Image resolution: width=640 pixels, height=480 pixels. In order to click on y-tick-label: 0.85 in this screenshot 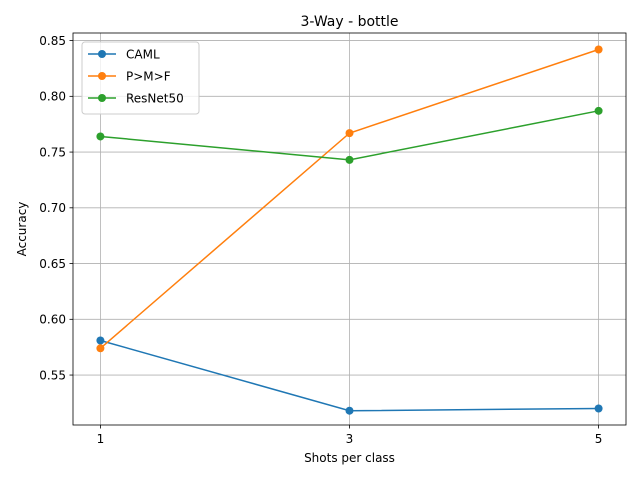, I will do `click(52, 41)`.